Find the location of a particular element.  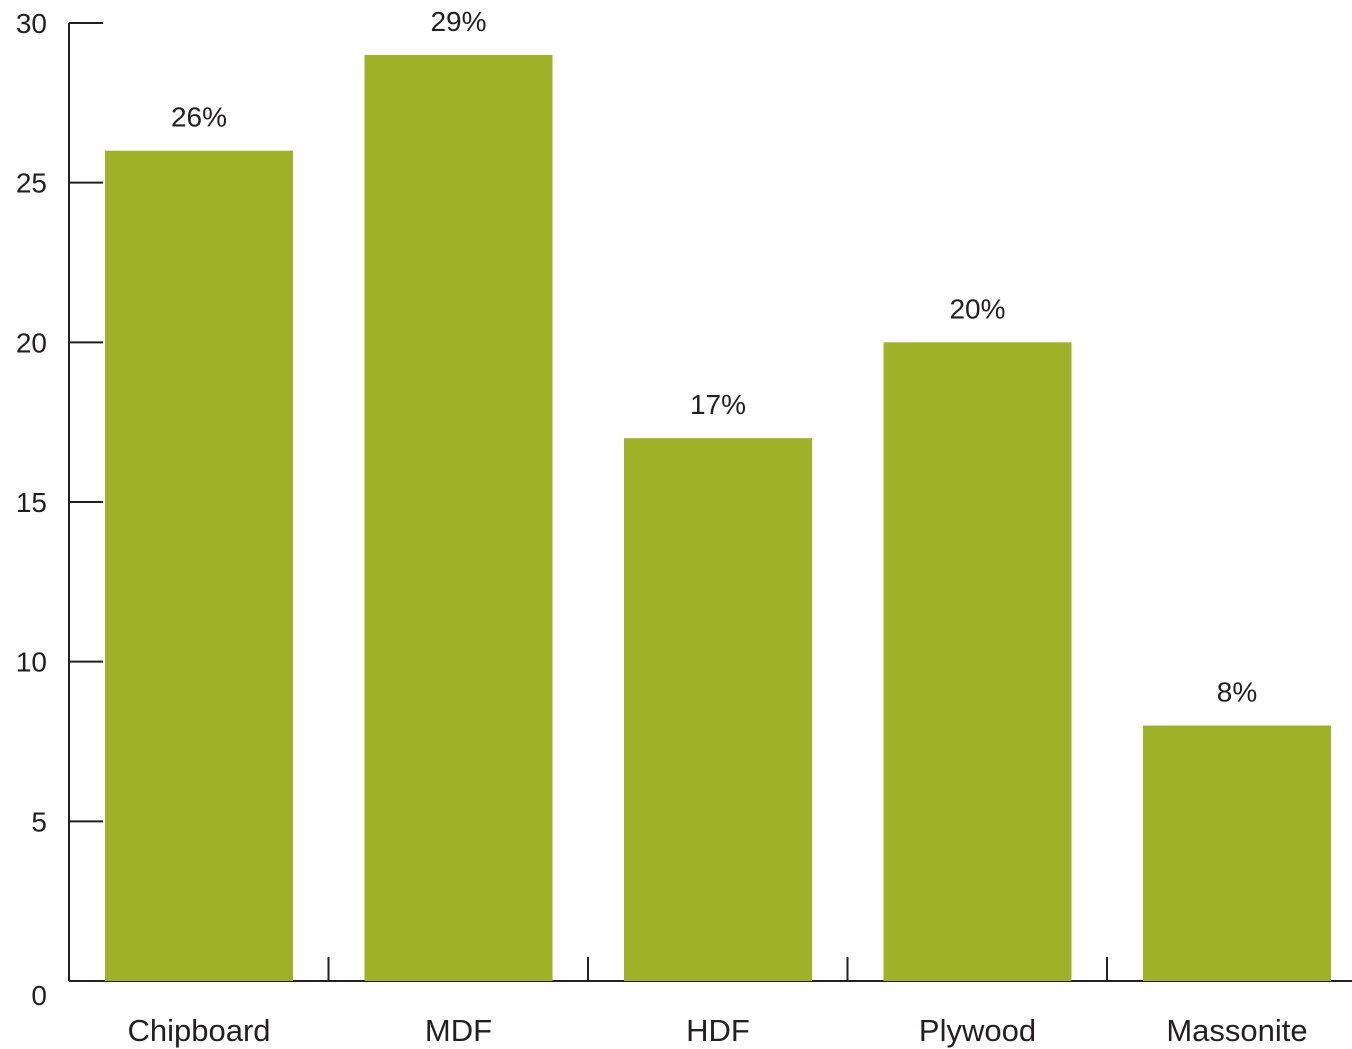

y-tick-label: 0 is located at coordinates (39, 995).